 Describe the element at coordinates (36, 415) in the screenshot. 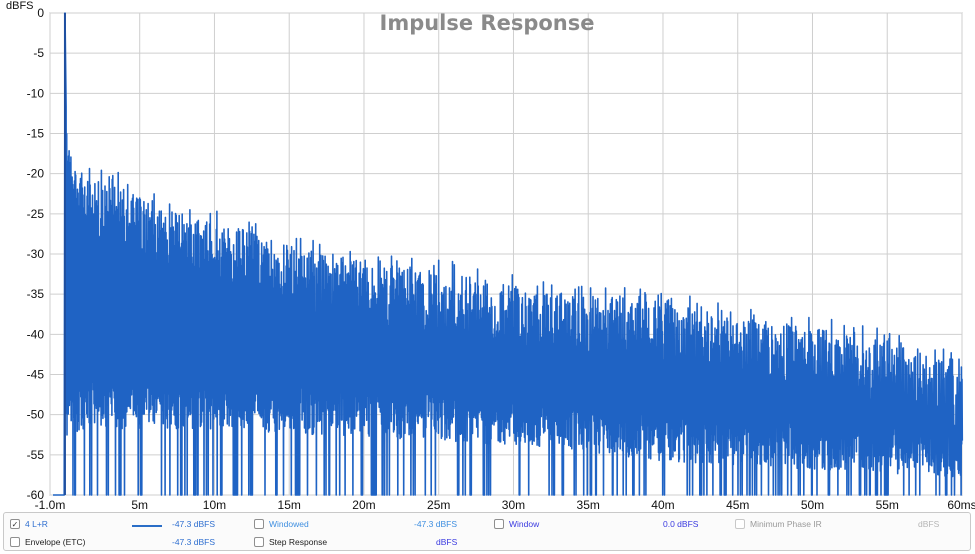

I see `y-tick-label: -50` at that location.